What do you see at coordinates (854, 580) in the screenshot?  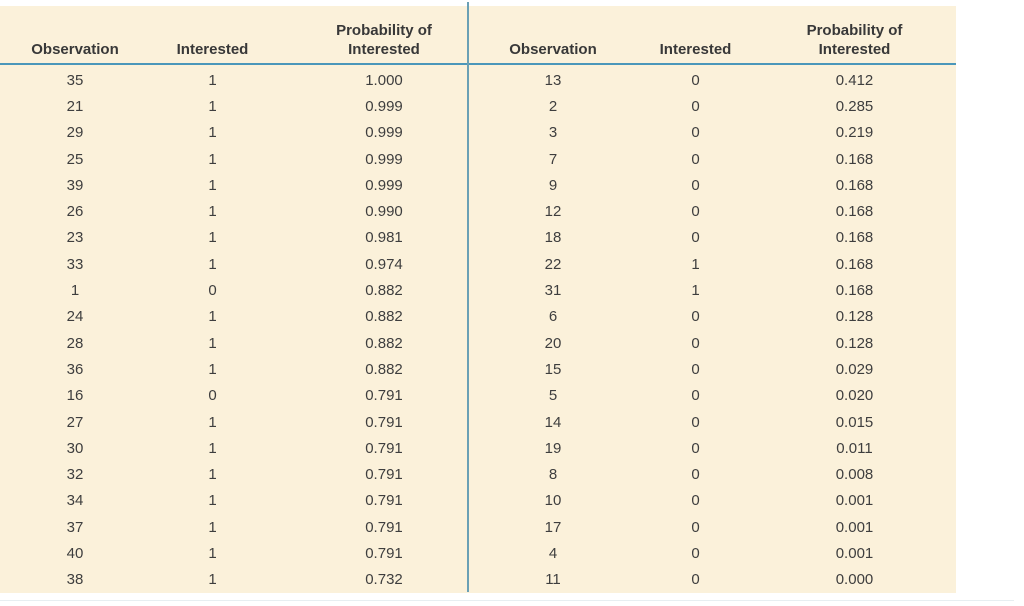 I see `table-cell: 0.000` at bounding box center [854, 580].